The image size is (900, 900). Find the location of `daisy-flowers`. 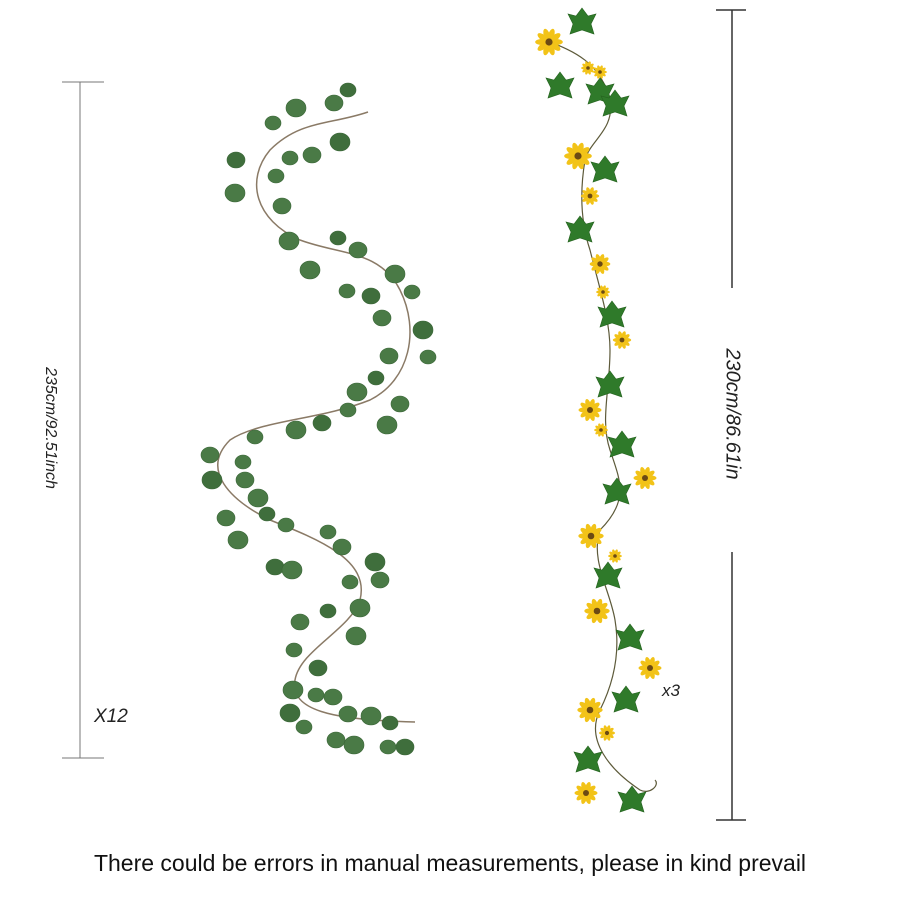

daisy-flowers is located at coordinates (598, 416).